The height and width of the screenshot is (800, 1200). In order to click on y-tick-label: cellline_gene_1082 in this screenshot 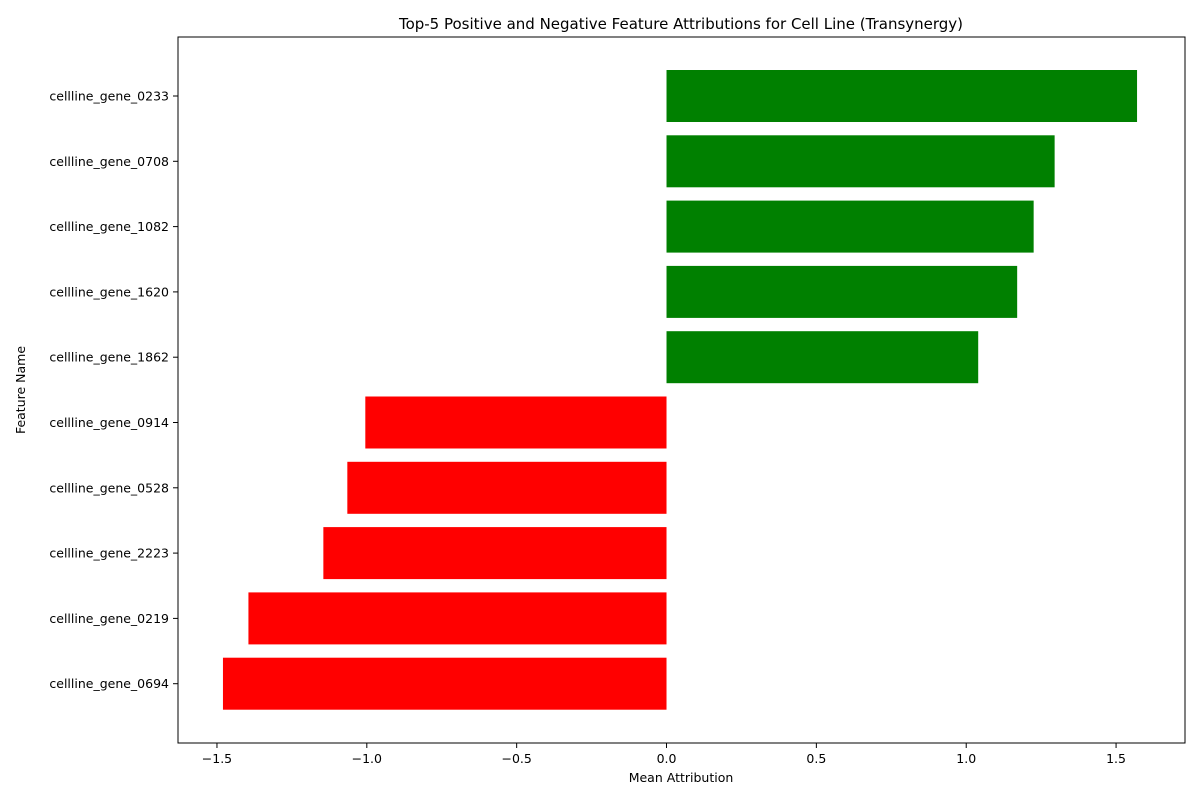, I will do `click(109, 226)`.